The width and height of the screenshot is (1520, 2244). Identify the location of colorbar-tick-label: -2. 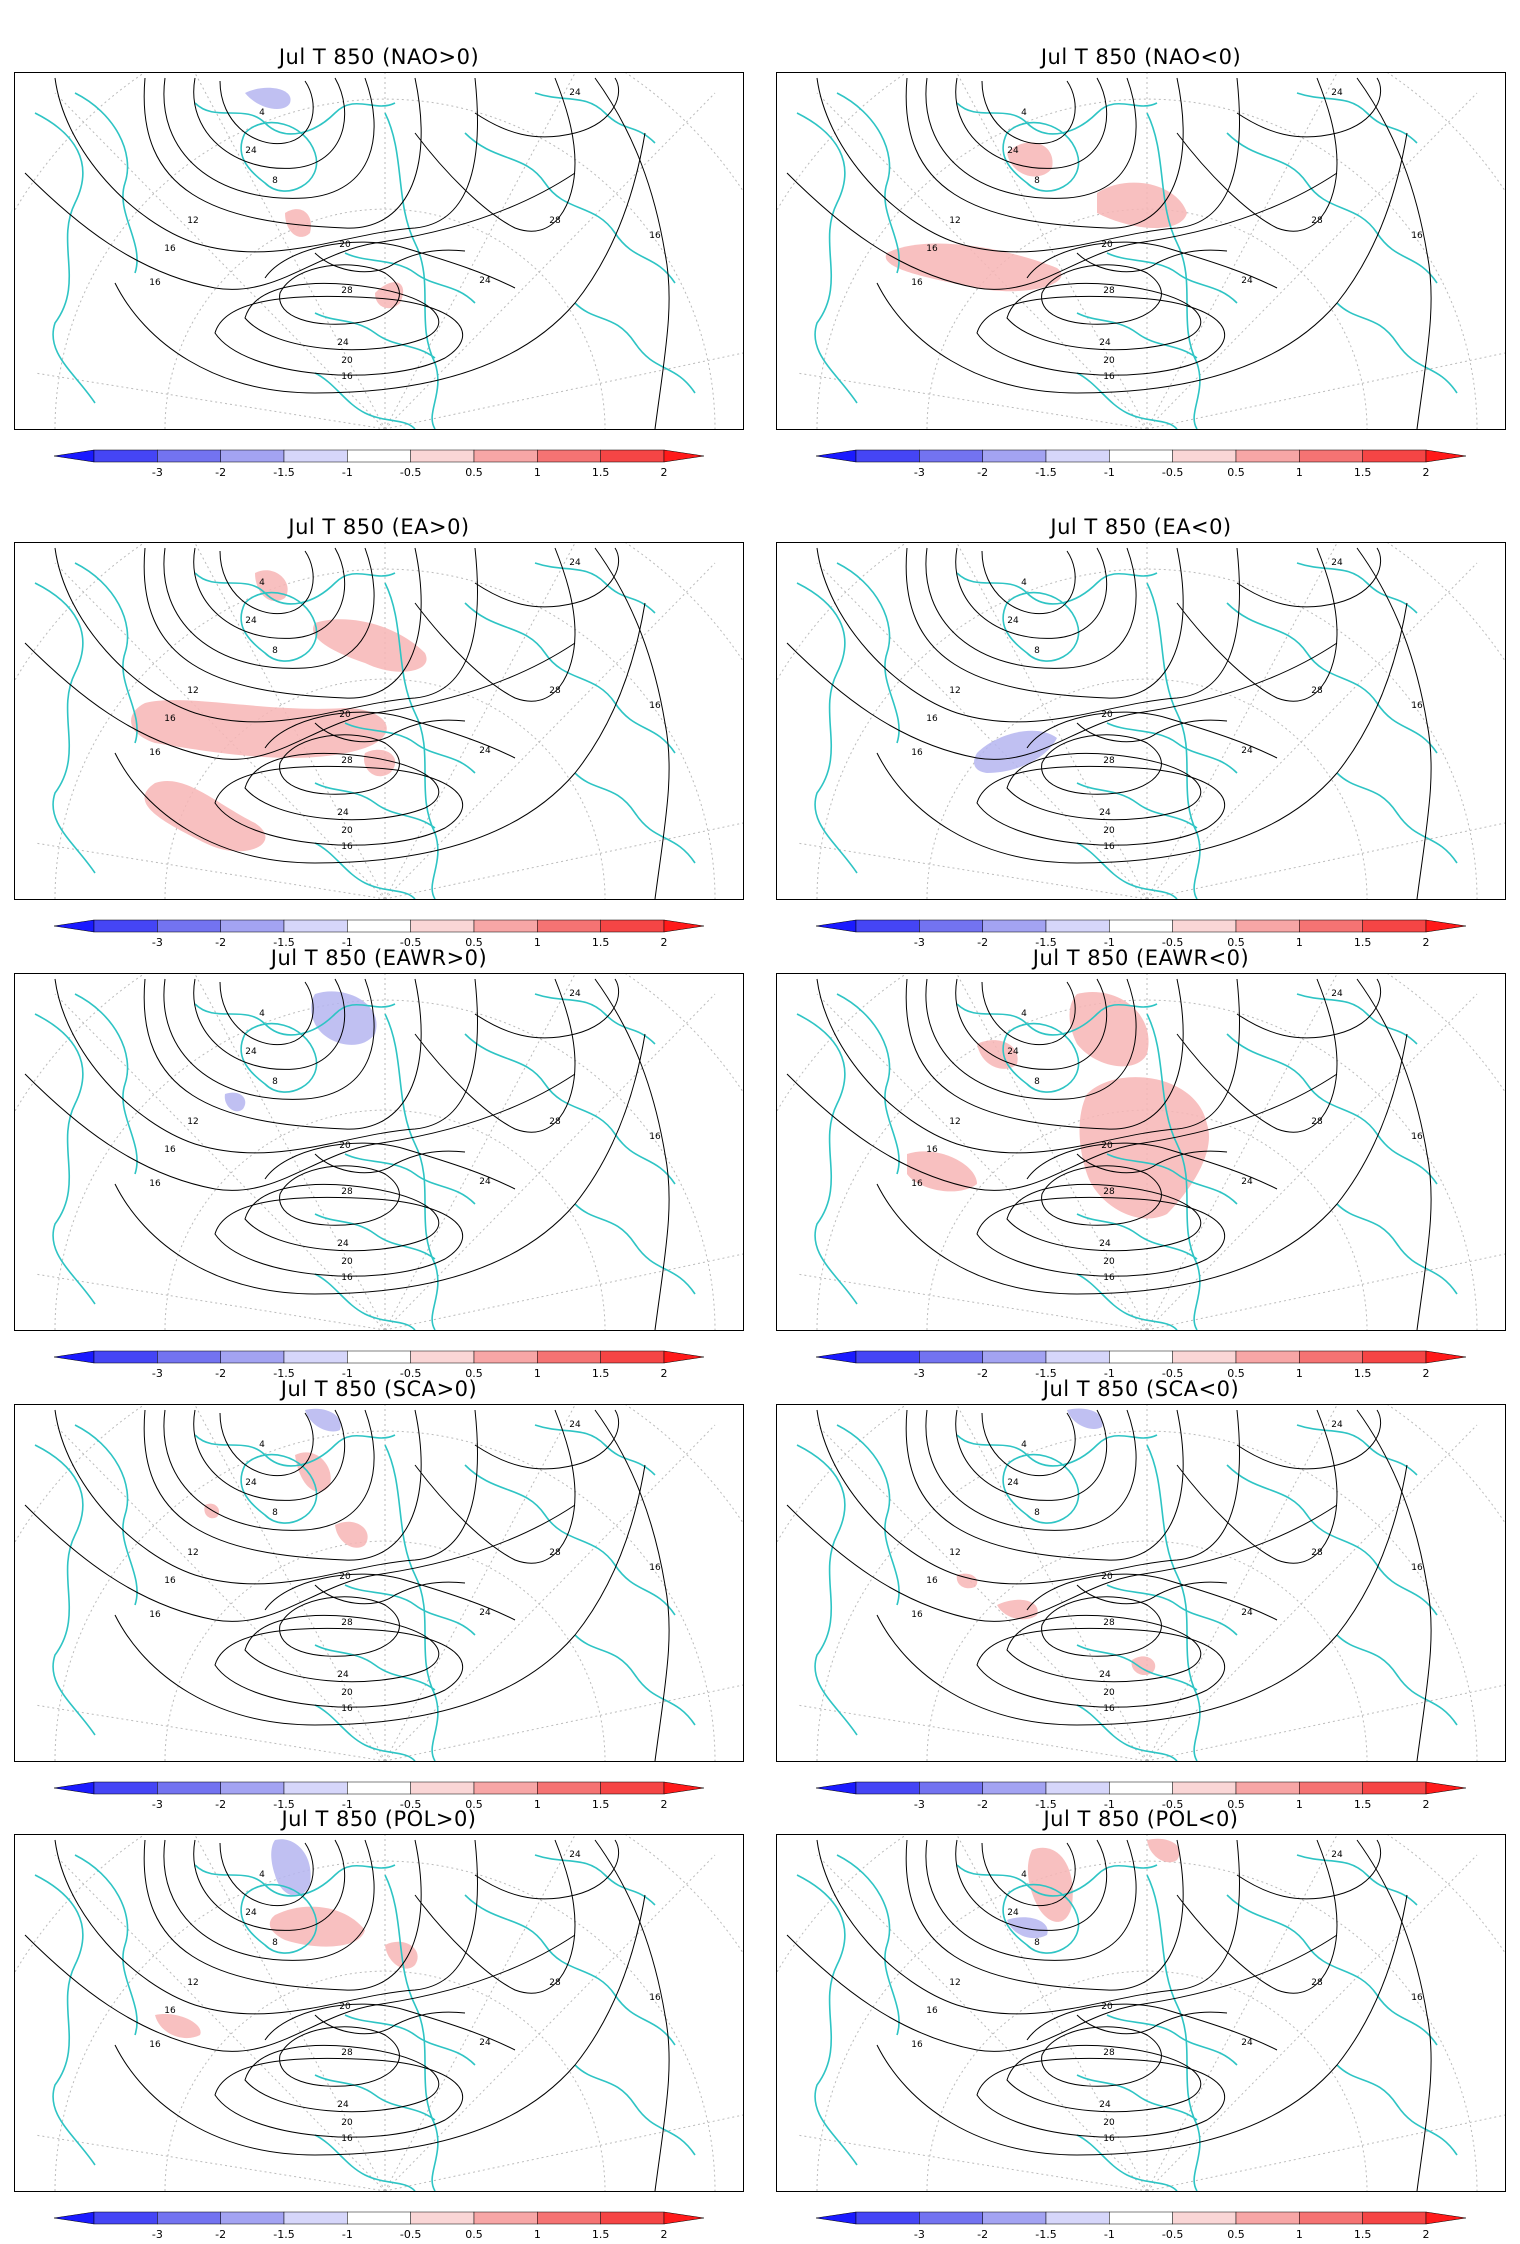
(982, 942).